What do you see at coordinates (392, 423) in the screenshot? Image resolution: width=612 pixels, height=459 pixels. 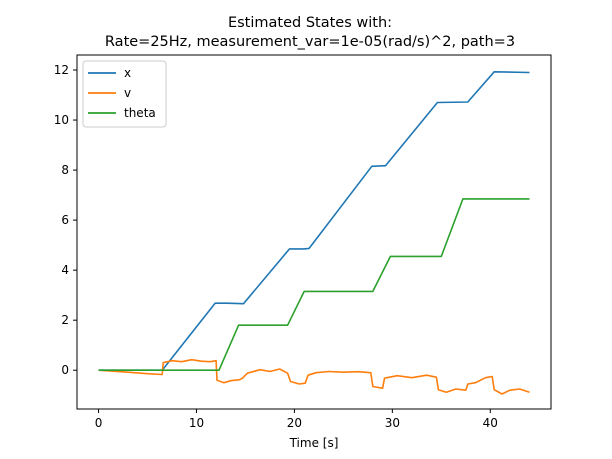 I see `x-tick-label: 30` at bounding box center [392, 423].